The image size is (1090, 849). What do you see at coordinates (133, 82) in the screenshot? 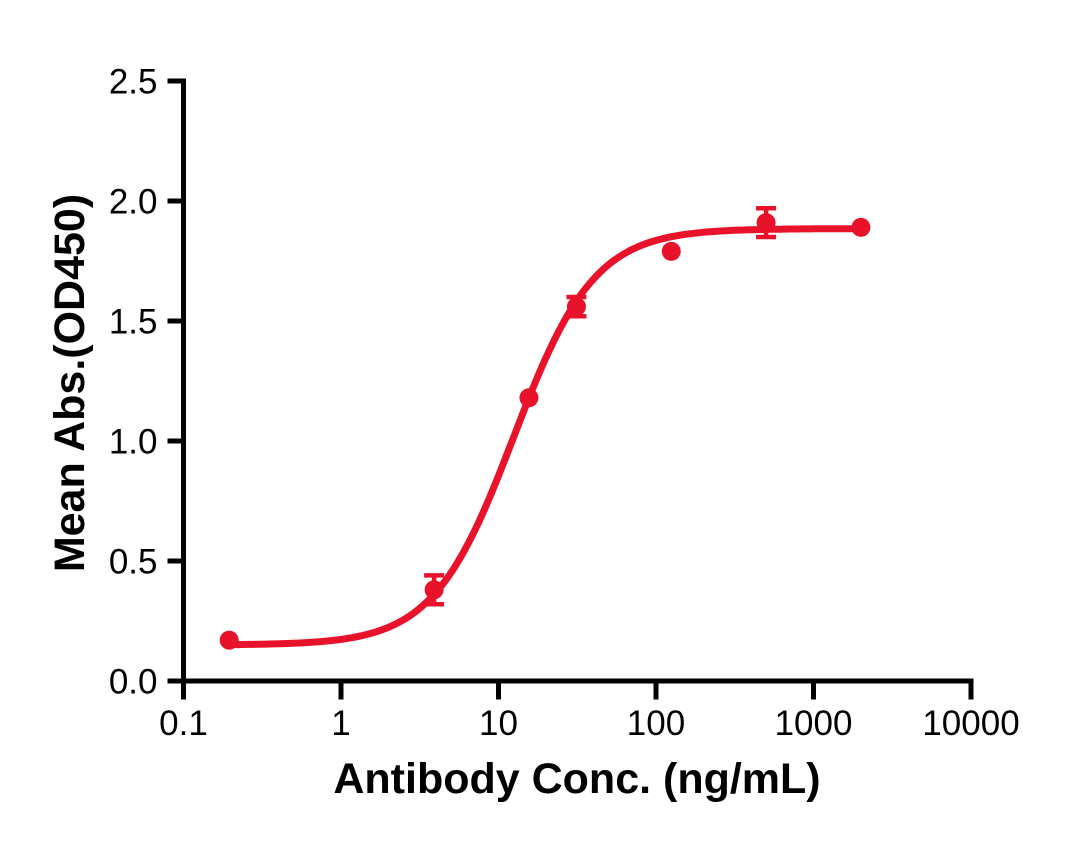
I see `y-tick-label: 2.5` at bounding box center [133, 82].